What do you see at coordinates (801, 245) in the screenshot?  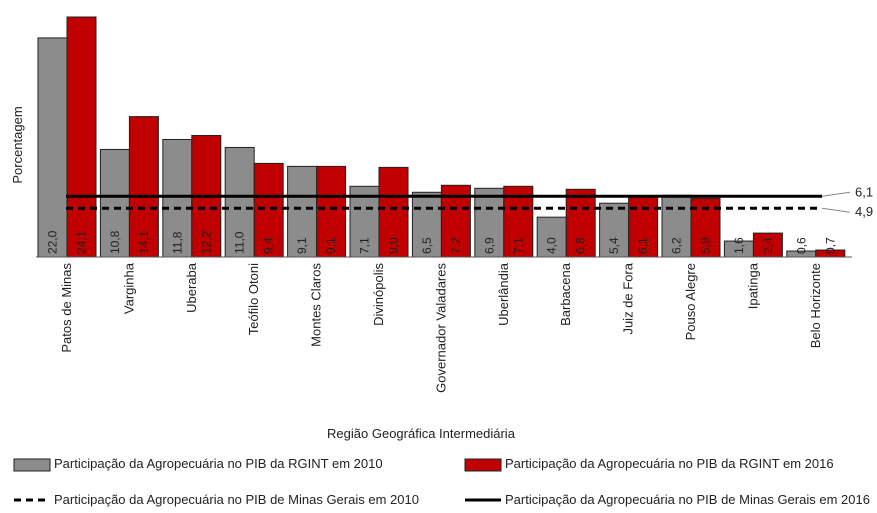 I see `data-label-2010: 0,6` at bounding box center [801, 245].